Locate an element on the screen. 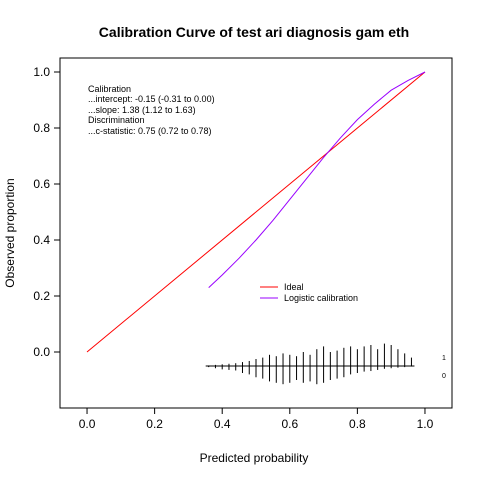 This screenshot has height=480, width=480. rug-label-nonevent: 0 is located at coordinates (444, 376).